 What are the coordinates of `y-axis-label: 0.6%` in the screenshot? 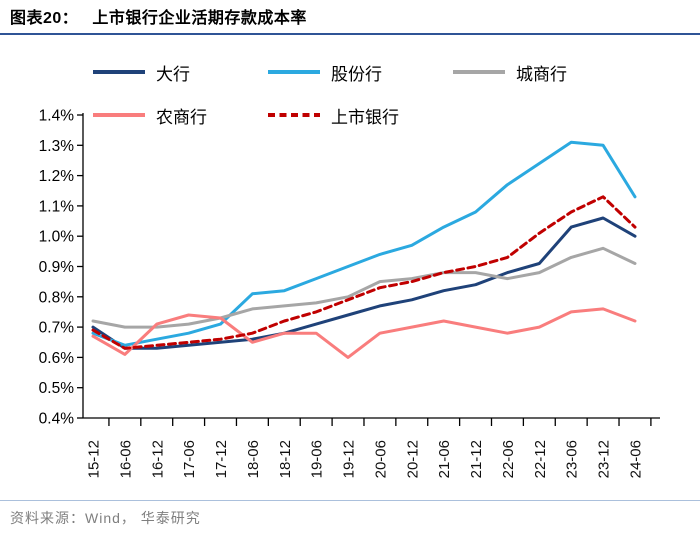 It's located at (57, 358).